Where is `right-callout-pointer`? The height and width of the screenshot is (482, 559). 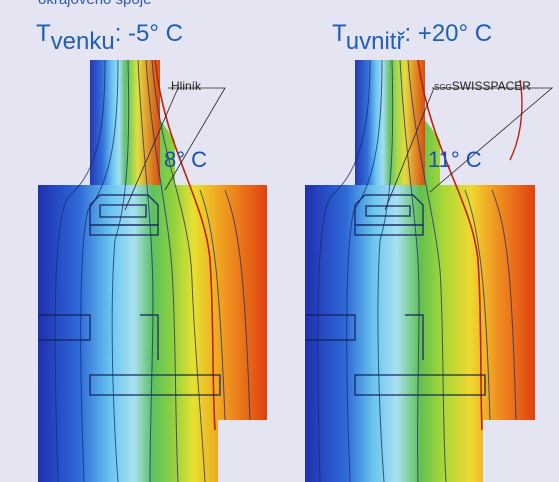
right-callout-pointer is located at coordinates (409, 149).